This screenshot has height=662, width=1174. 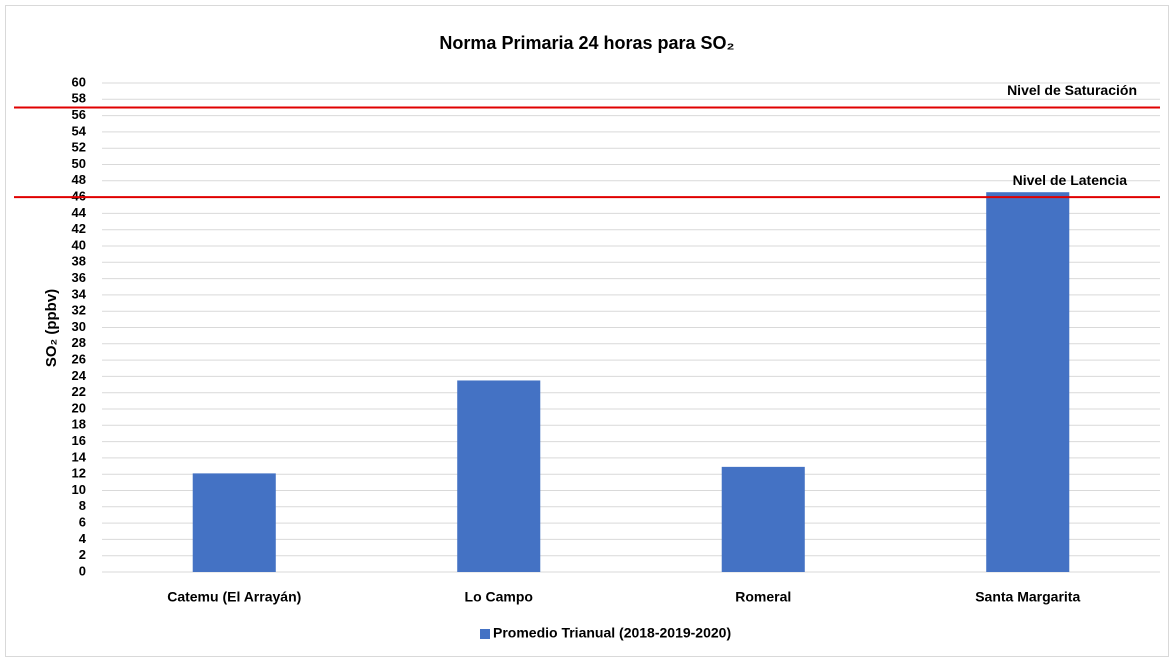 I want to click on y-tick-label: 48, so click(x=79, y=179).